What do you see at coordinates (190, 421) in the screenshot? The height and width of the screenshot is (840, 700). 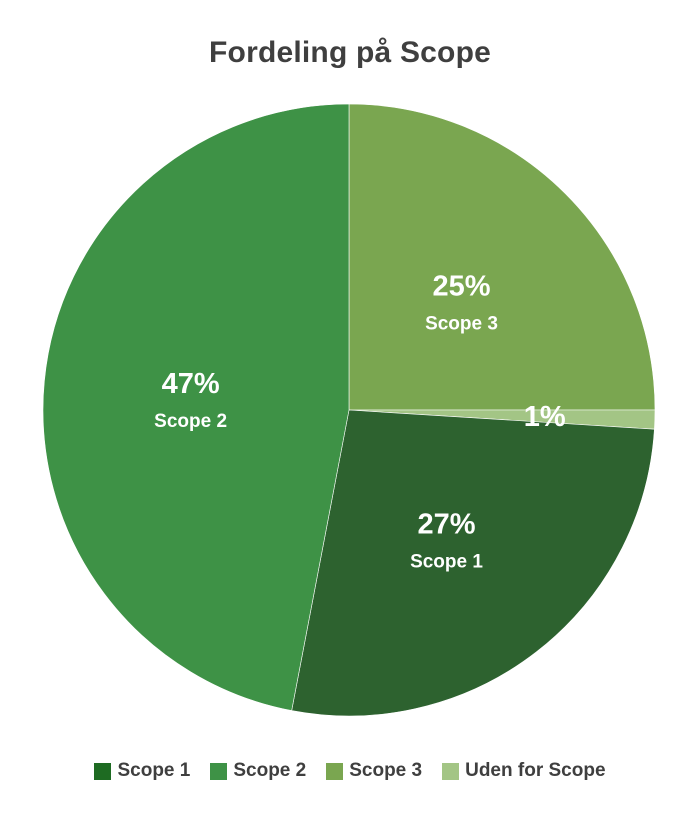 I see `data-label-category-scope-2: Scope 2` at bounding box center [190, 421].